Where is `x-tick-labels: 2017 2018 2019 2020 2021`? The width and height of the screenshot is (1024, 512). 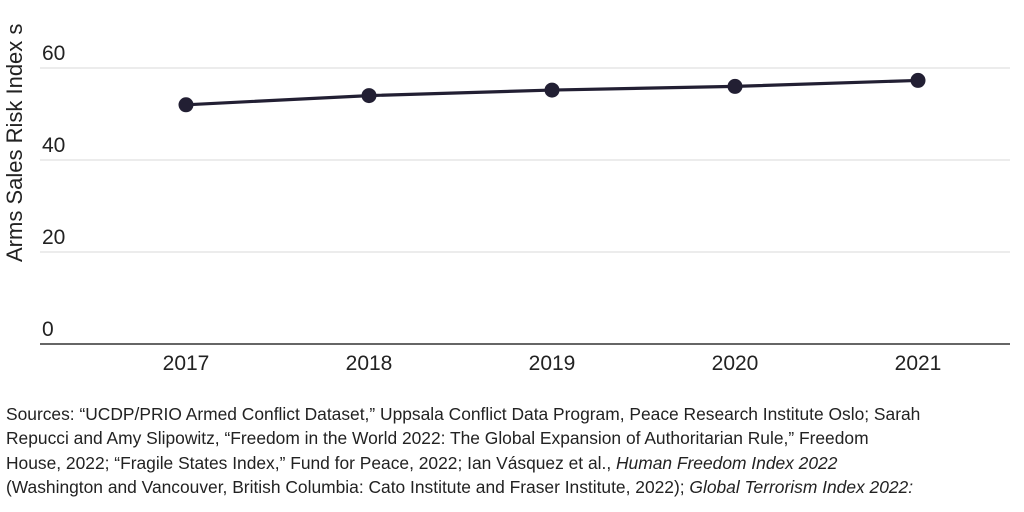 x-tick-labels: 2017 2018 2019 2020 2021 is located at coordinates (552, 363).